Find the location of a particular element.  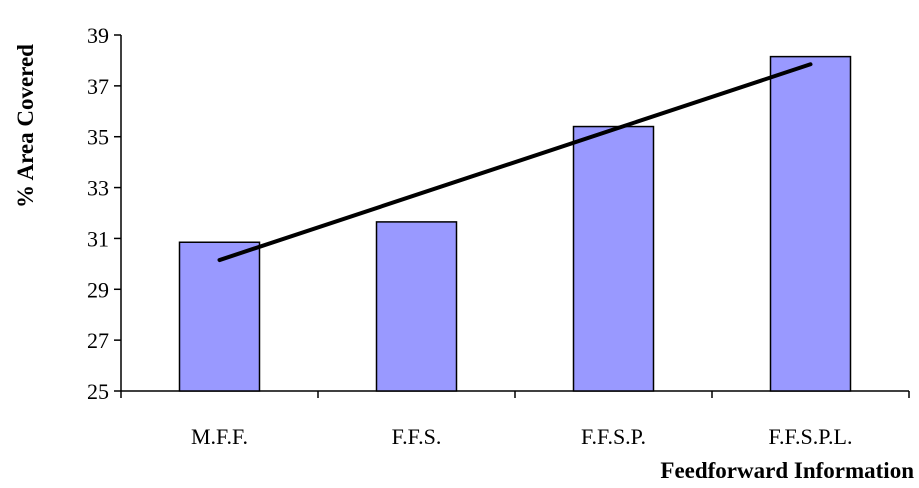

y-tick-label: 33 is located at coordinates (98, 188).